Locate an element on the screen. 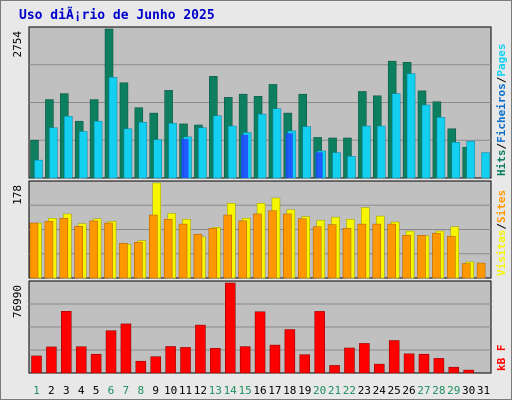 The height and width of the screenshot is (401, 512). day-label: 20 is located at coordinates (319, 390).